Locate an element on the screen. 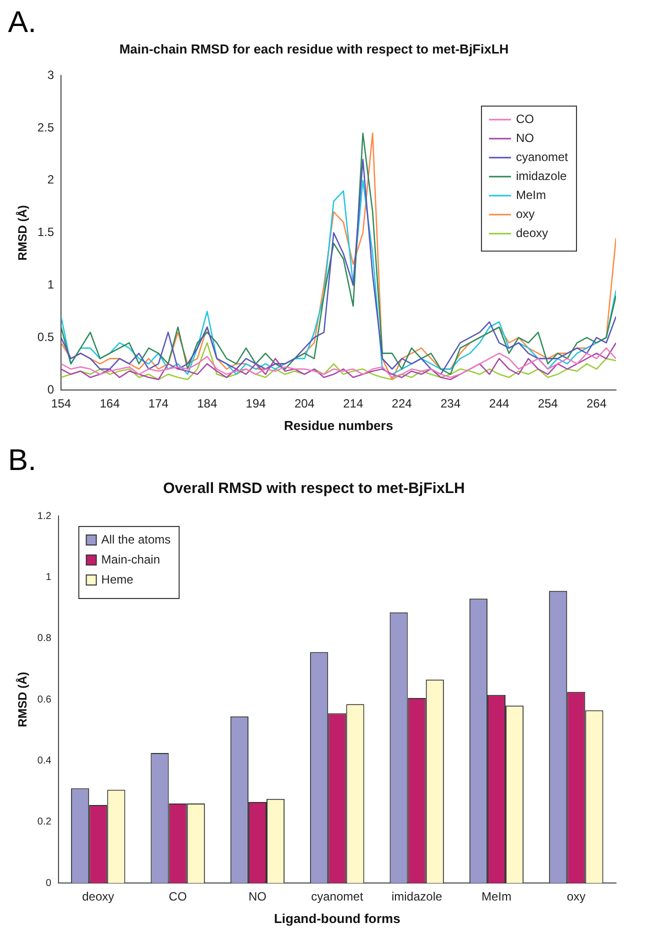  x-tick-label: oxy is located at coordinates (576, 897).